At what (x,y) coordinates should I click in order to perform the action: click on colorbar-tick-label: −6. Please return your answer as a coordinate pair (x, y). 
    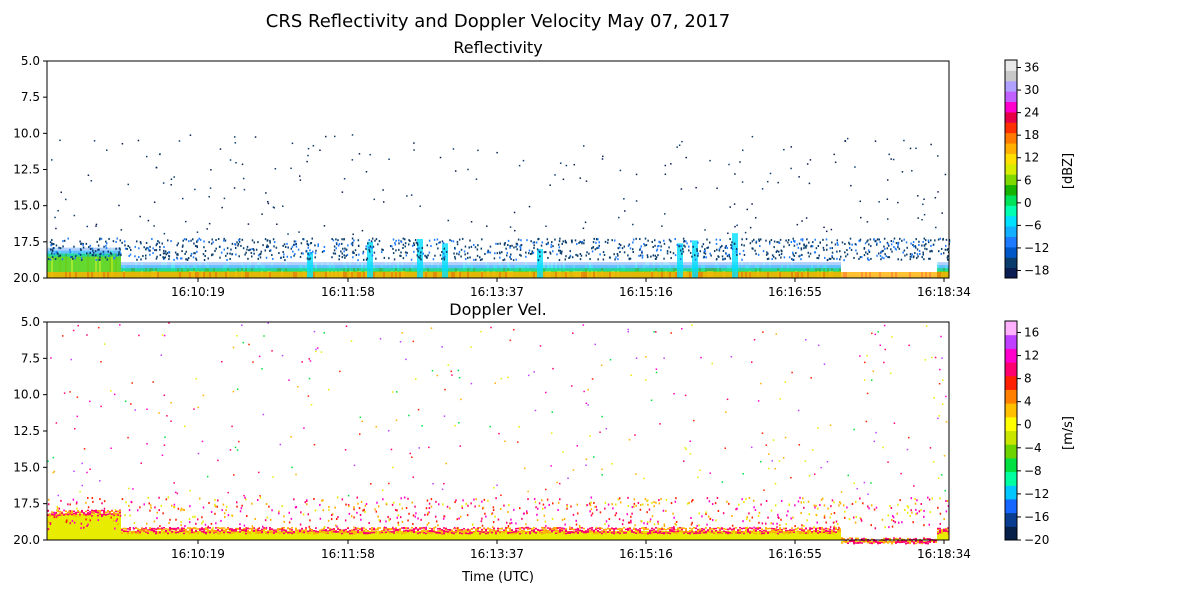
    Looking at the image, I should click on (1033, 225).